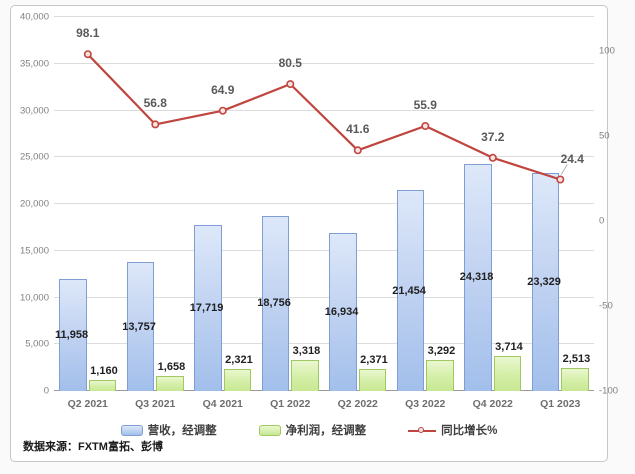 This screenshot has height=474, width=635. I want to click on growth-value-label: 80.5, so click(290, 63).